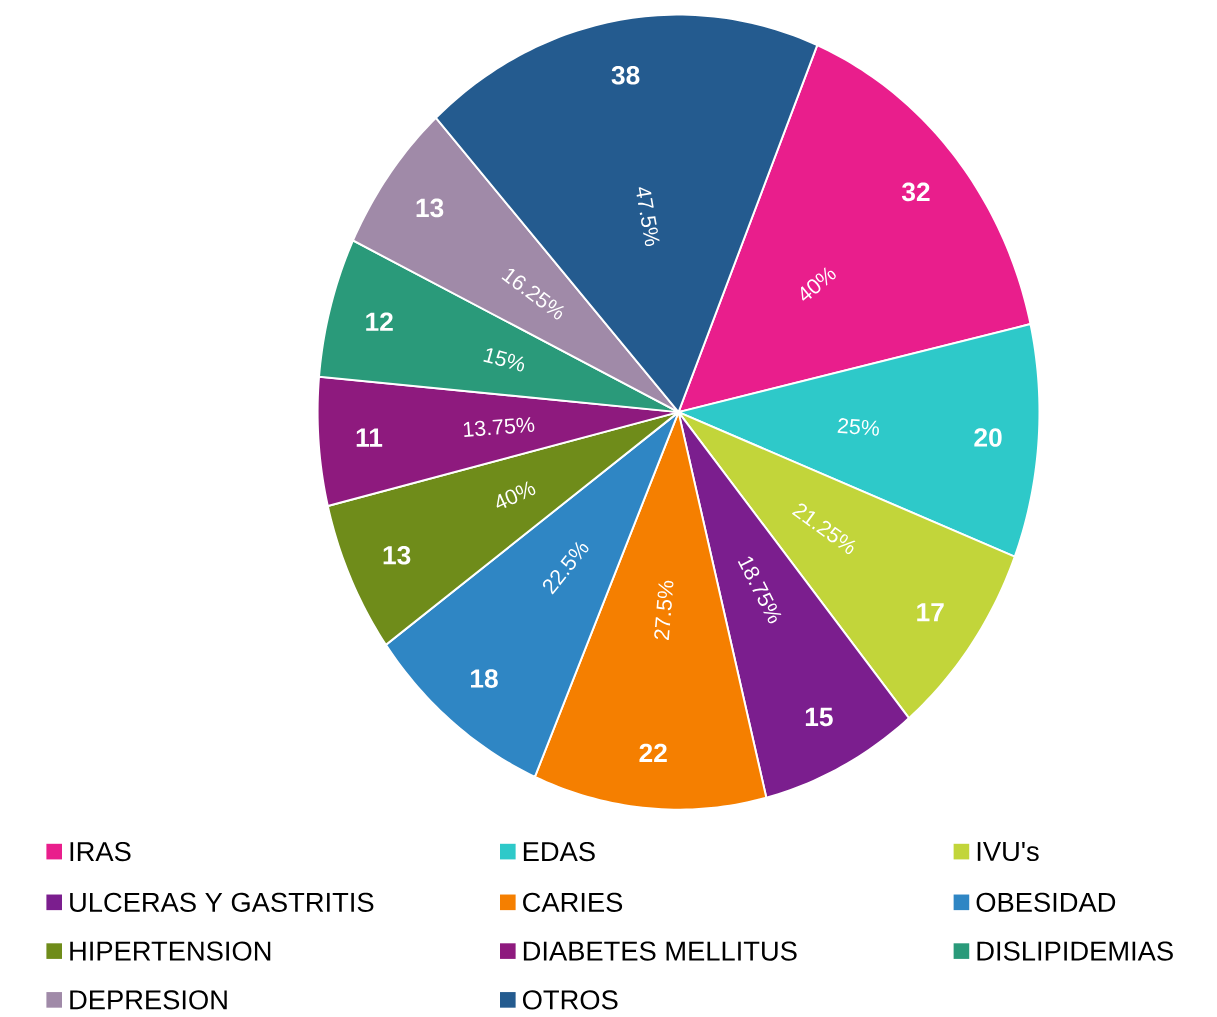  I want to click on text: 25%, so click(858, 426).